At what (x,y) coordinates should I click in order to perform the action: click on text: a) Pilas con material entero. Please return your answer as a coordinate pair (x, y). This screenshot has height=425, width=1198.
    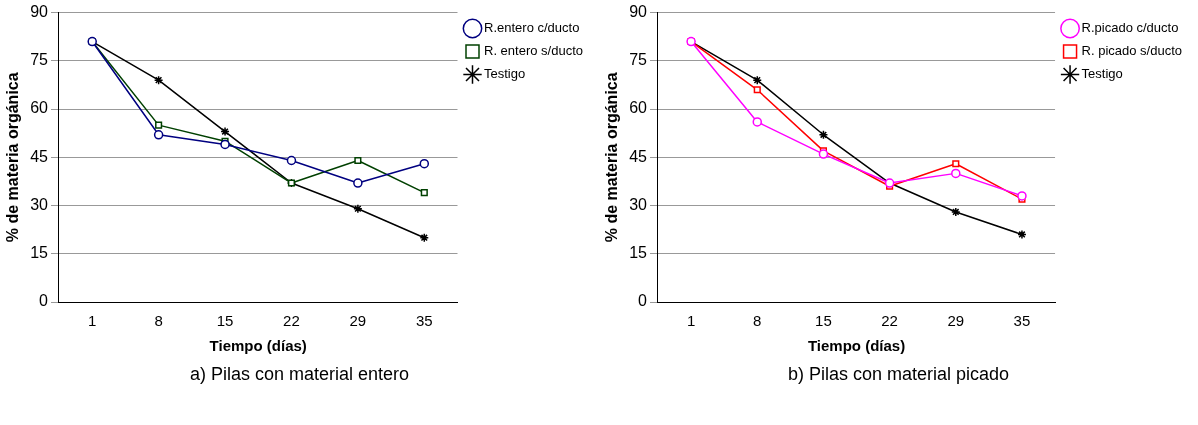
    Looking at the image, I should click on (299, 374).